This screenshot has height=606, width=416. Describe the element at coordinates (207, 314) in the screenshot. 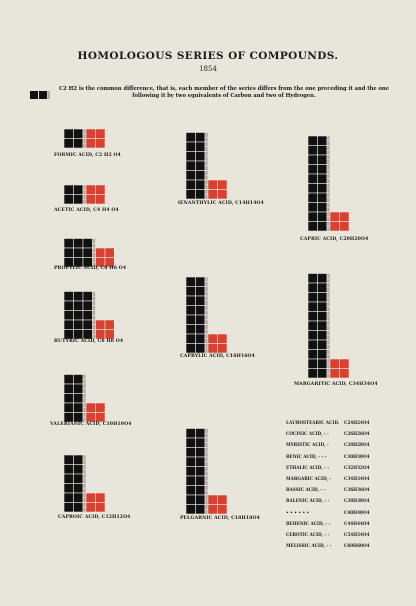

I see `caprylic-acid-diagram` at that location.